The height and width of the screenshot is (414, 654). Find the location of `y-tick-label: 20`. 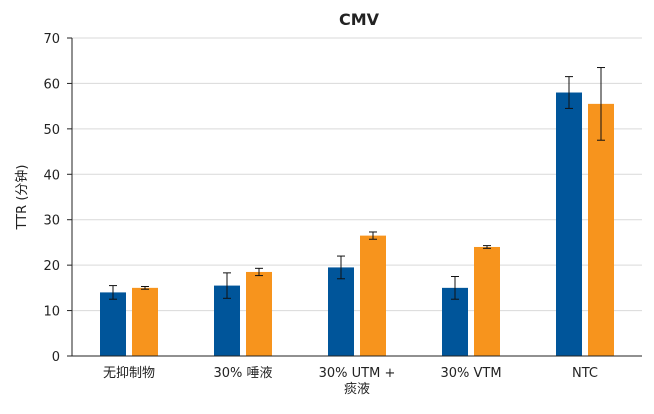

y-tick-label: 20 is located at coordinates (51, 266).